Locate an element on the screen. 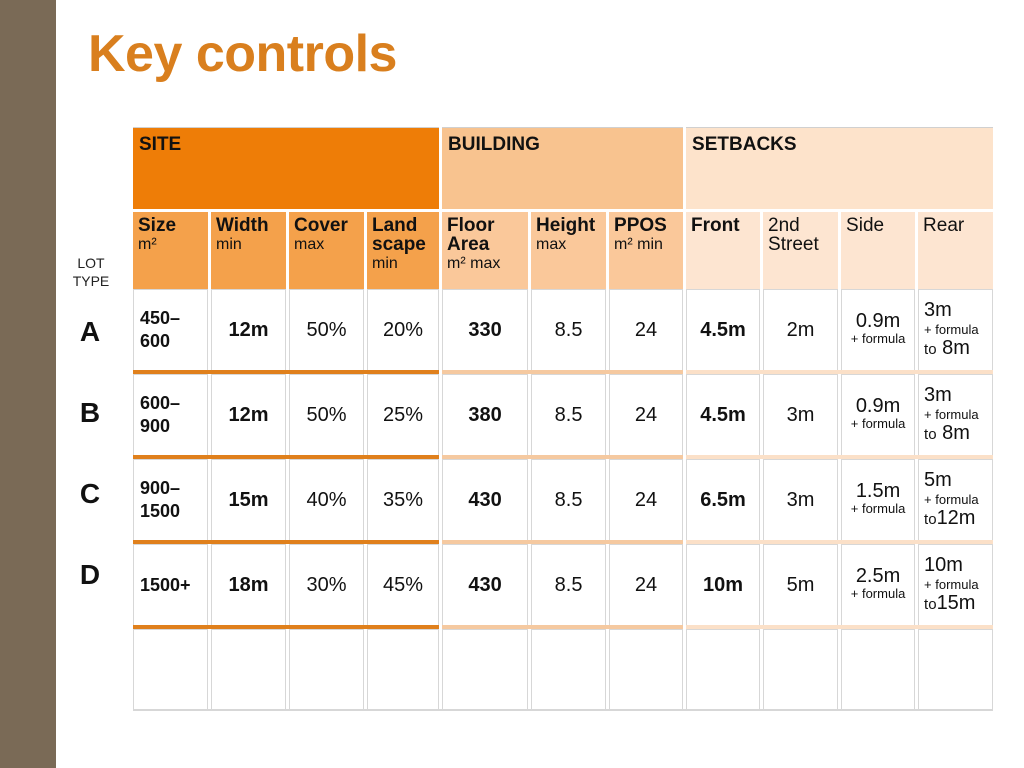 The image size is (1024, 768). col-size-sub: m² is located at coordinates (147, 244).